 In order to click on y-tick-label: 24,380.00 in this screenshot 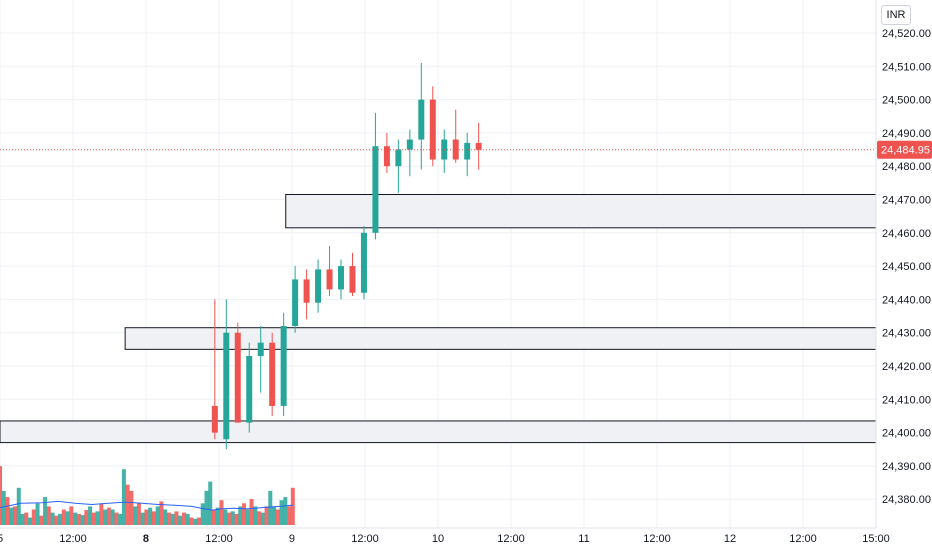, I will do `click(906, 500)`.